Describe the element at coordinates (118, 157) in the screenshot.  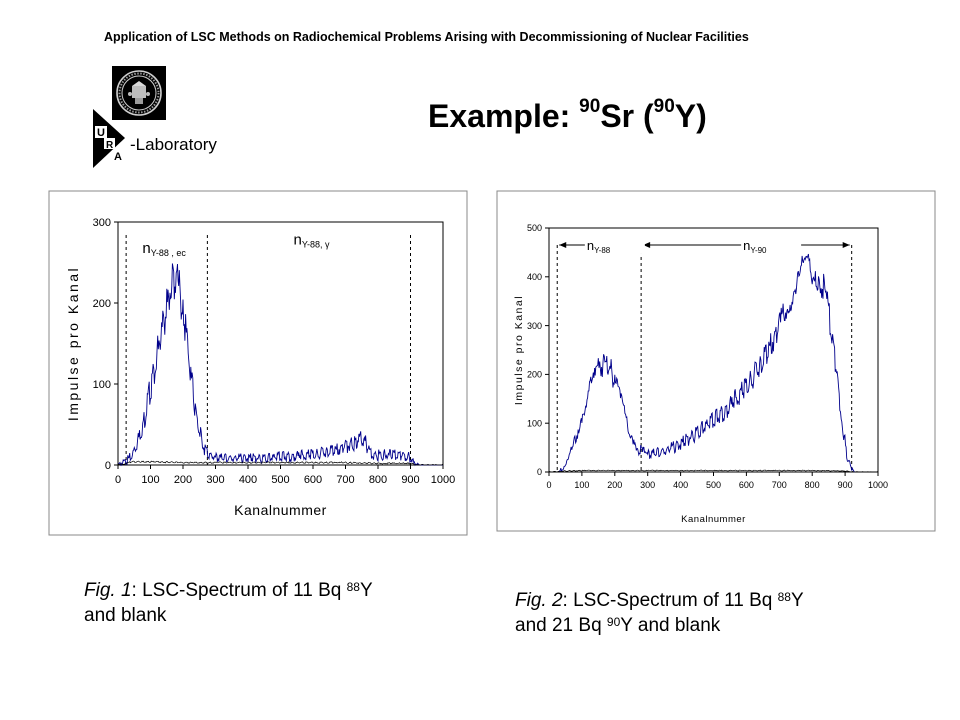
I see `logo-letter-a: A` at that location.